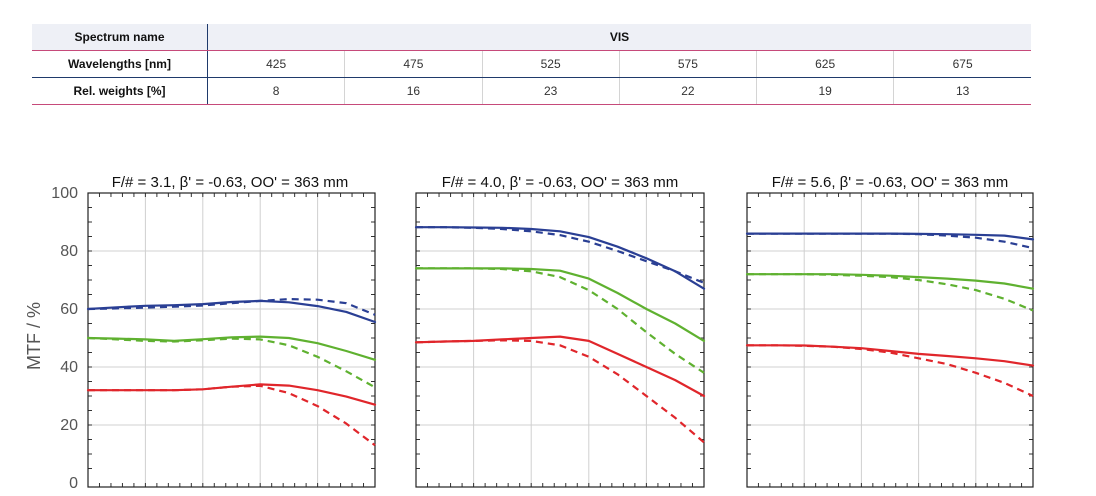 Image resolution: width=1096 pixels, height=496 pixels. I want to click on weight-cell: 22, so click(688, 91).